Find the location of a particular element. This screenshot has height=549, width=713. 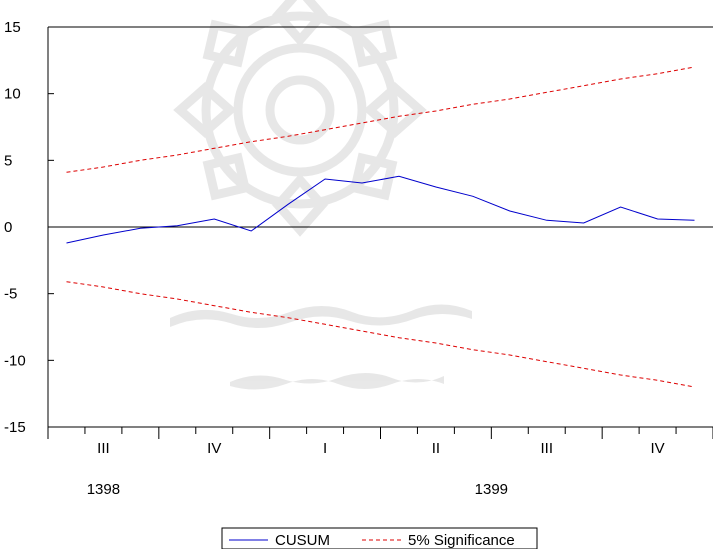

y-tick-label: 15 is located at coordinates (12, 27).